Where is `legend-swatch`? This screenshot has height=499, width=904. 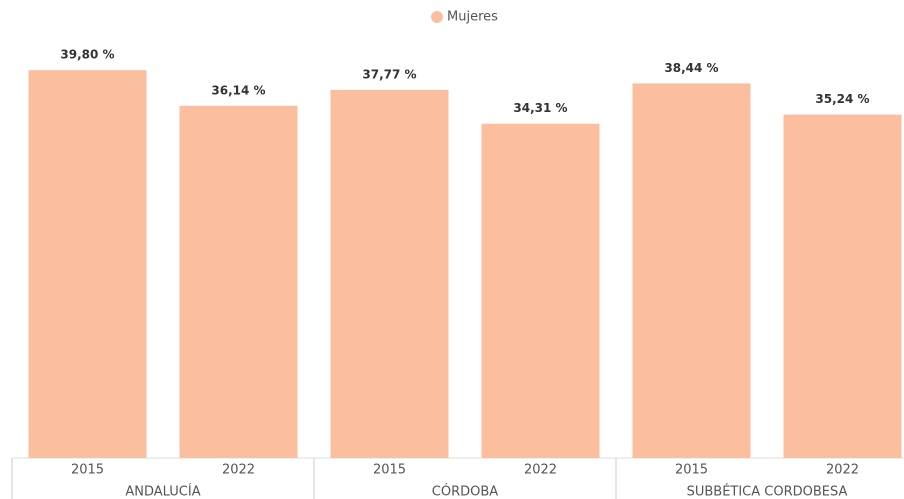 legend-swatch is located at coordinates (437, 17).